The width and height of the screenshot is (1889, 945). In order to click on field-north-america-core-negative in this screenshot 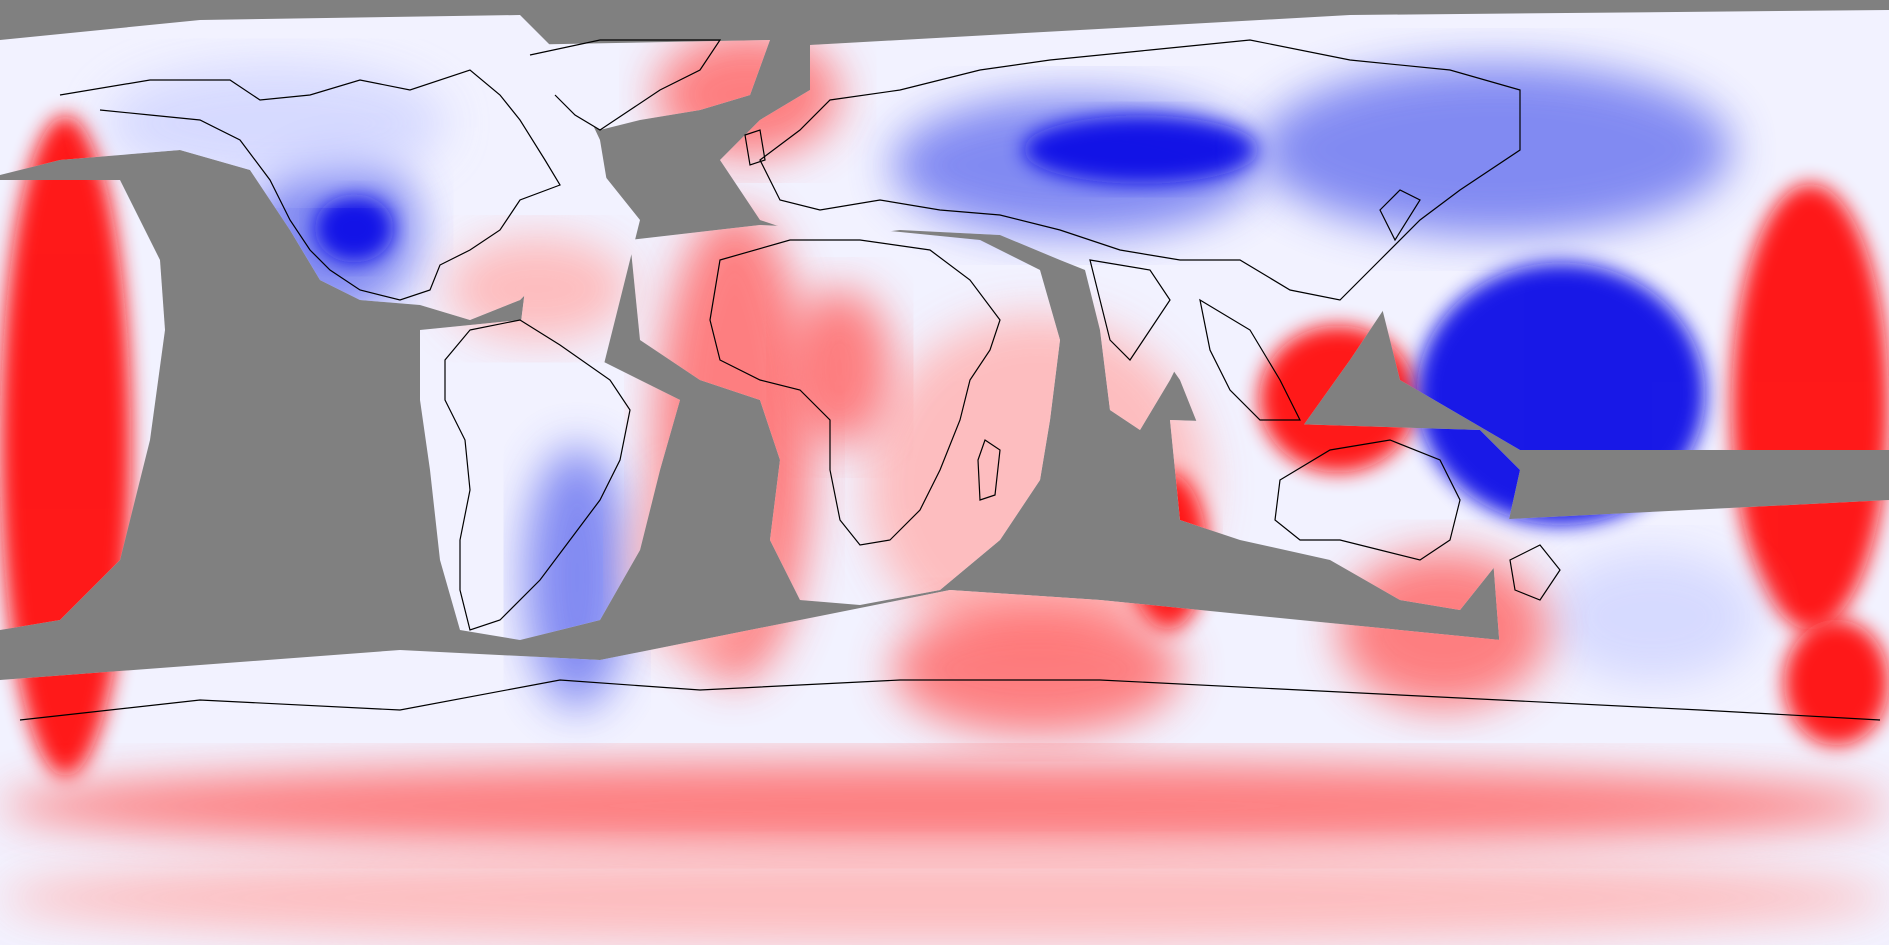, I will do `click(354, 228)`.